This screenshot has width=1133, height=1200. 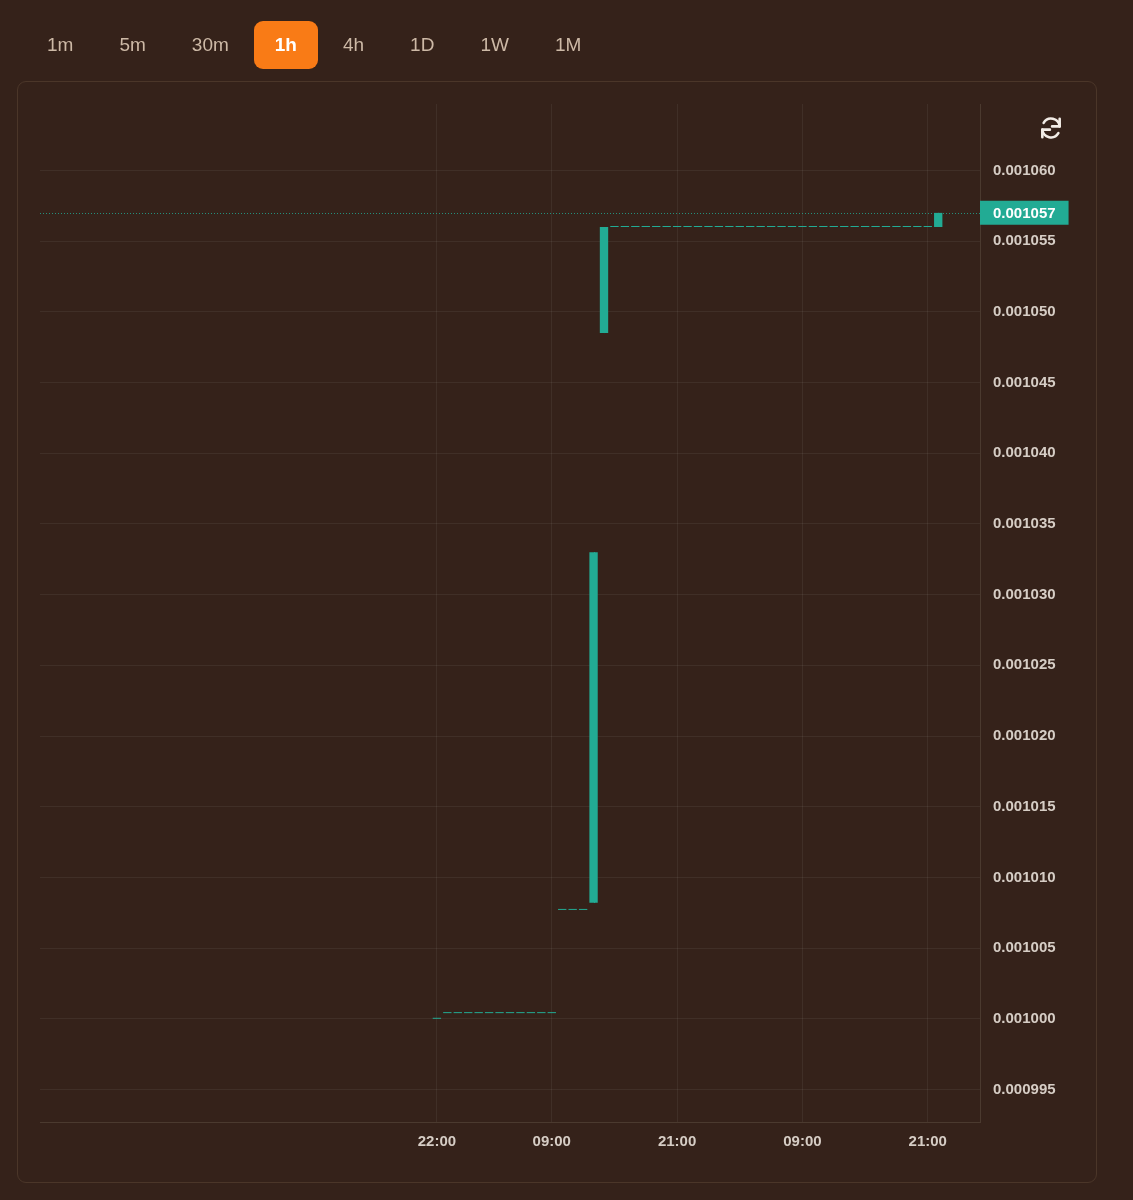 What do you see at coordinates (60, 44) in the screenshot?
I see `text: 1m` at bounding box center [60, 44].